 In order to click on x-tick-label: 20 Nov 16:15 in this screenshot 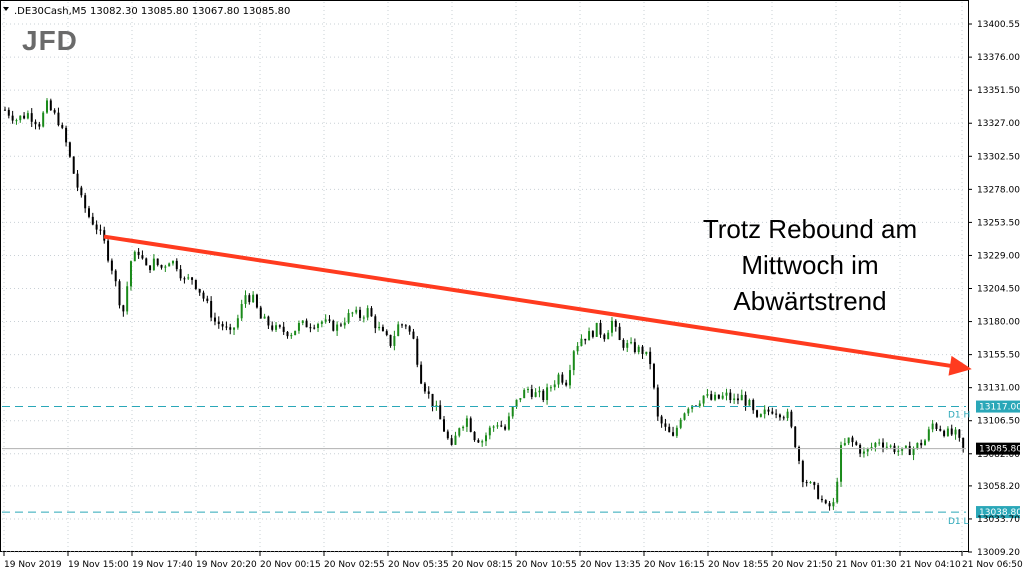, I will do `click(674, 565)`.